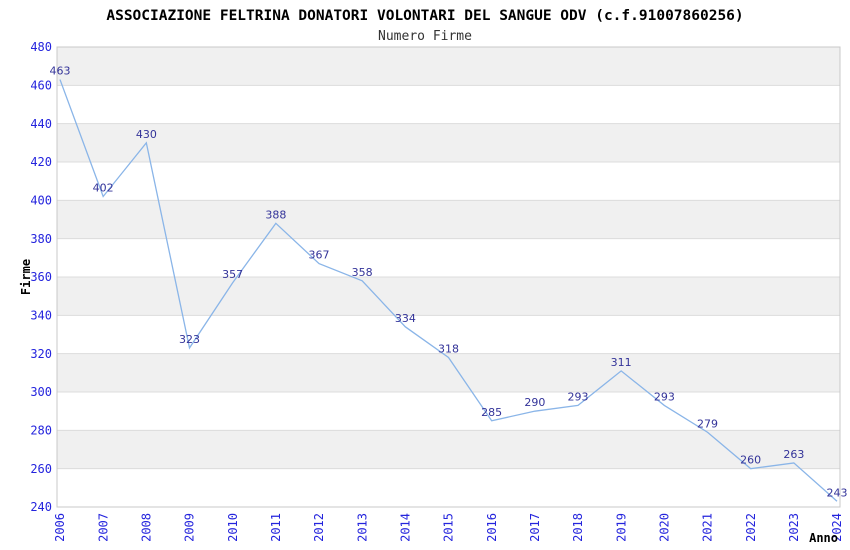 This screenshot has height=550, width=850. Describe the element at coordinates (41, 354) in the screenshot. I see `y-tick-label: 320` at that location.